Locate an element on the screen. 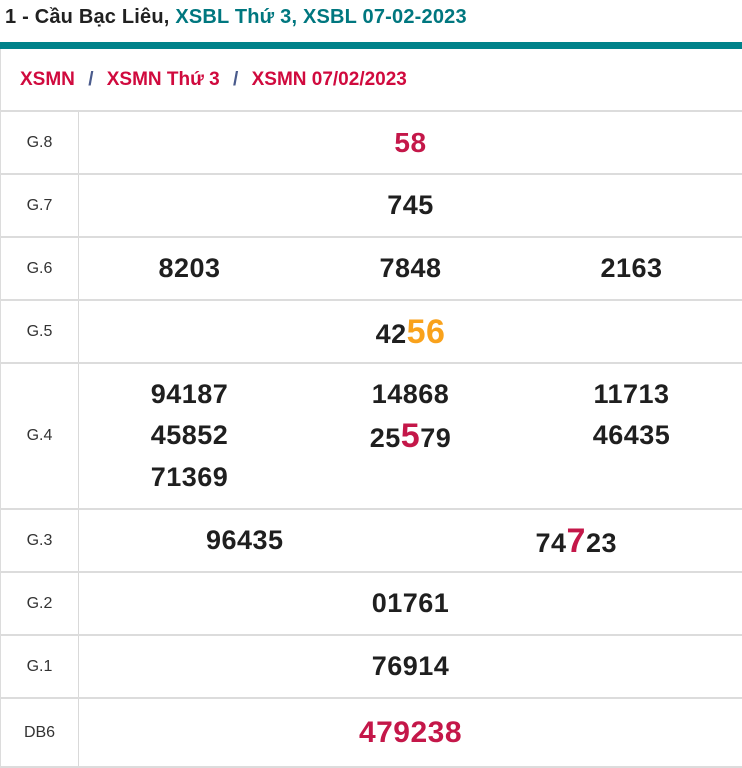 This screenshot has height=768, width=742. breadcrumb: XSMN / XSMN Thứ 3 / XSMN 07/02/2023 is located at coordinates (371, 79).